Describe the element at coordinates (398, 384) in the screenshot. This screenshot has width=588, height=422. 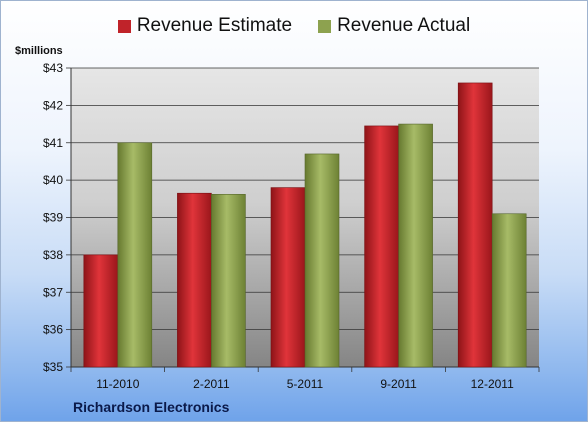
I see `x-tick-label: 9-2011` at that location.